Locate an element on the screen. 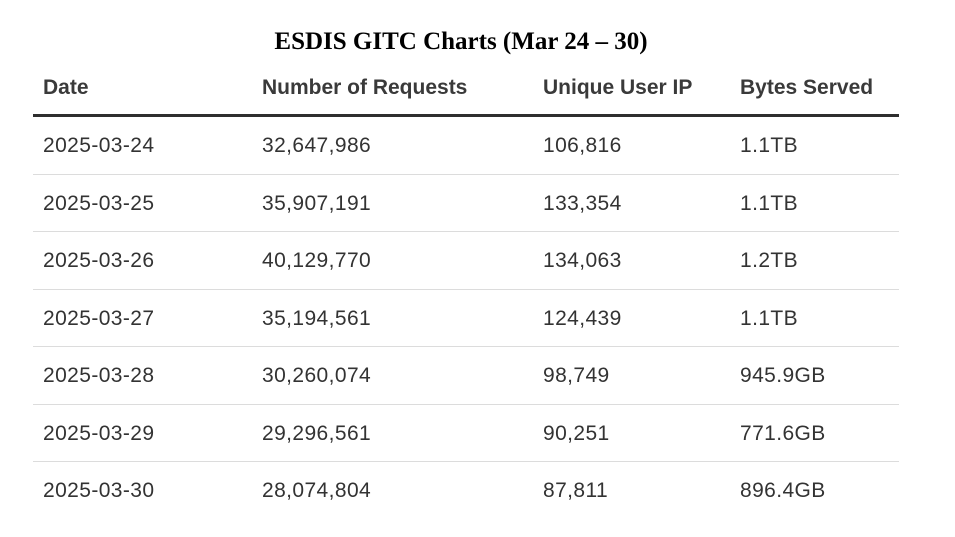  cell-bytes: 945.9GB is located at coordinates (783, 375).